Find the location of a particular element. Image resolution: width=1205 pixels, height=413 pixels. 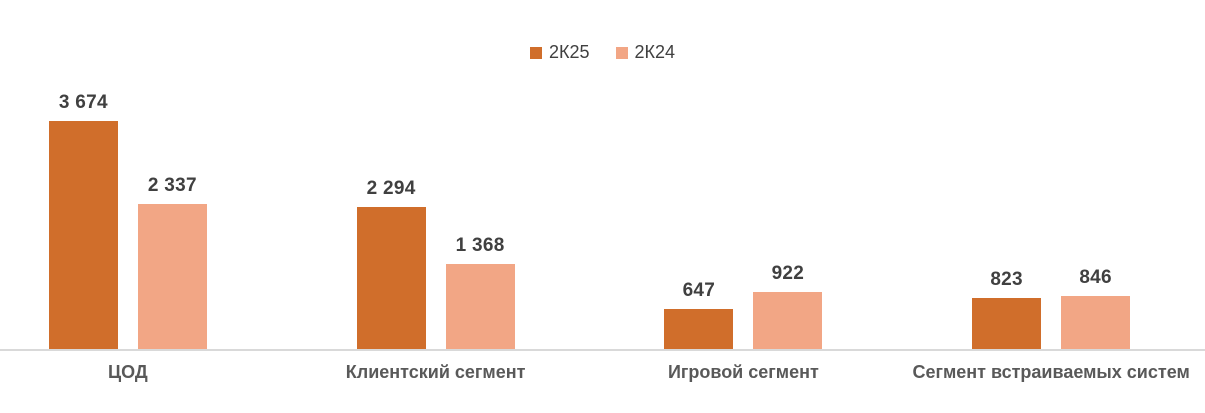

legend-label: 2К25 is located at coordinates (569, 52).